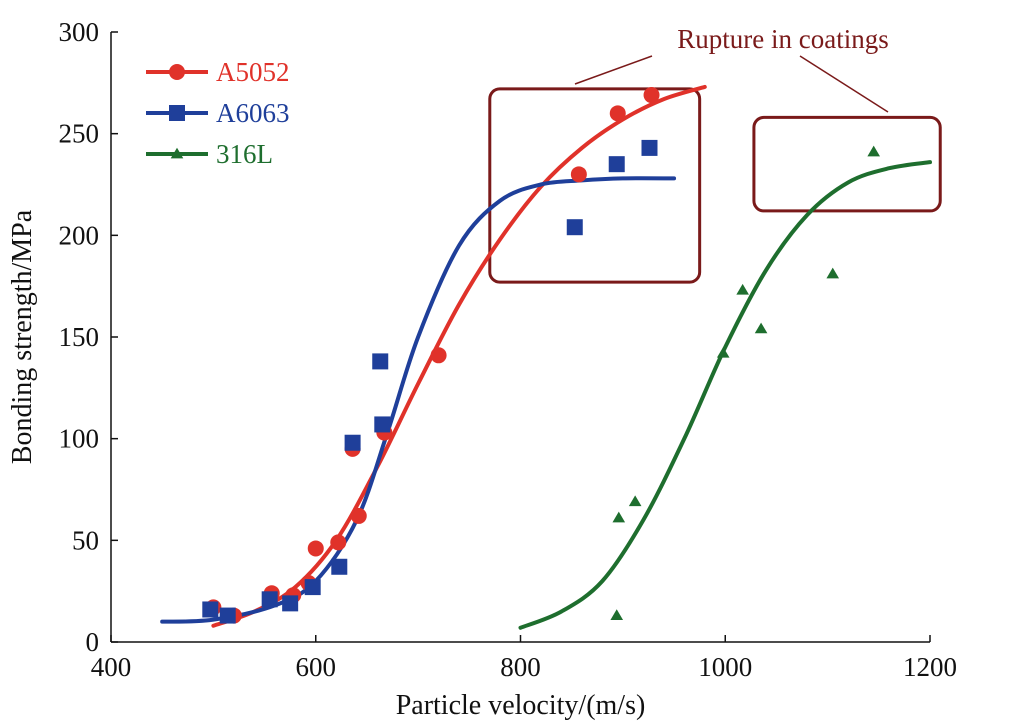  I want to click on y-tick-label: 0, so click(93, 642).